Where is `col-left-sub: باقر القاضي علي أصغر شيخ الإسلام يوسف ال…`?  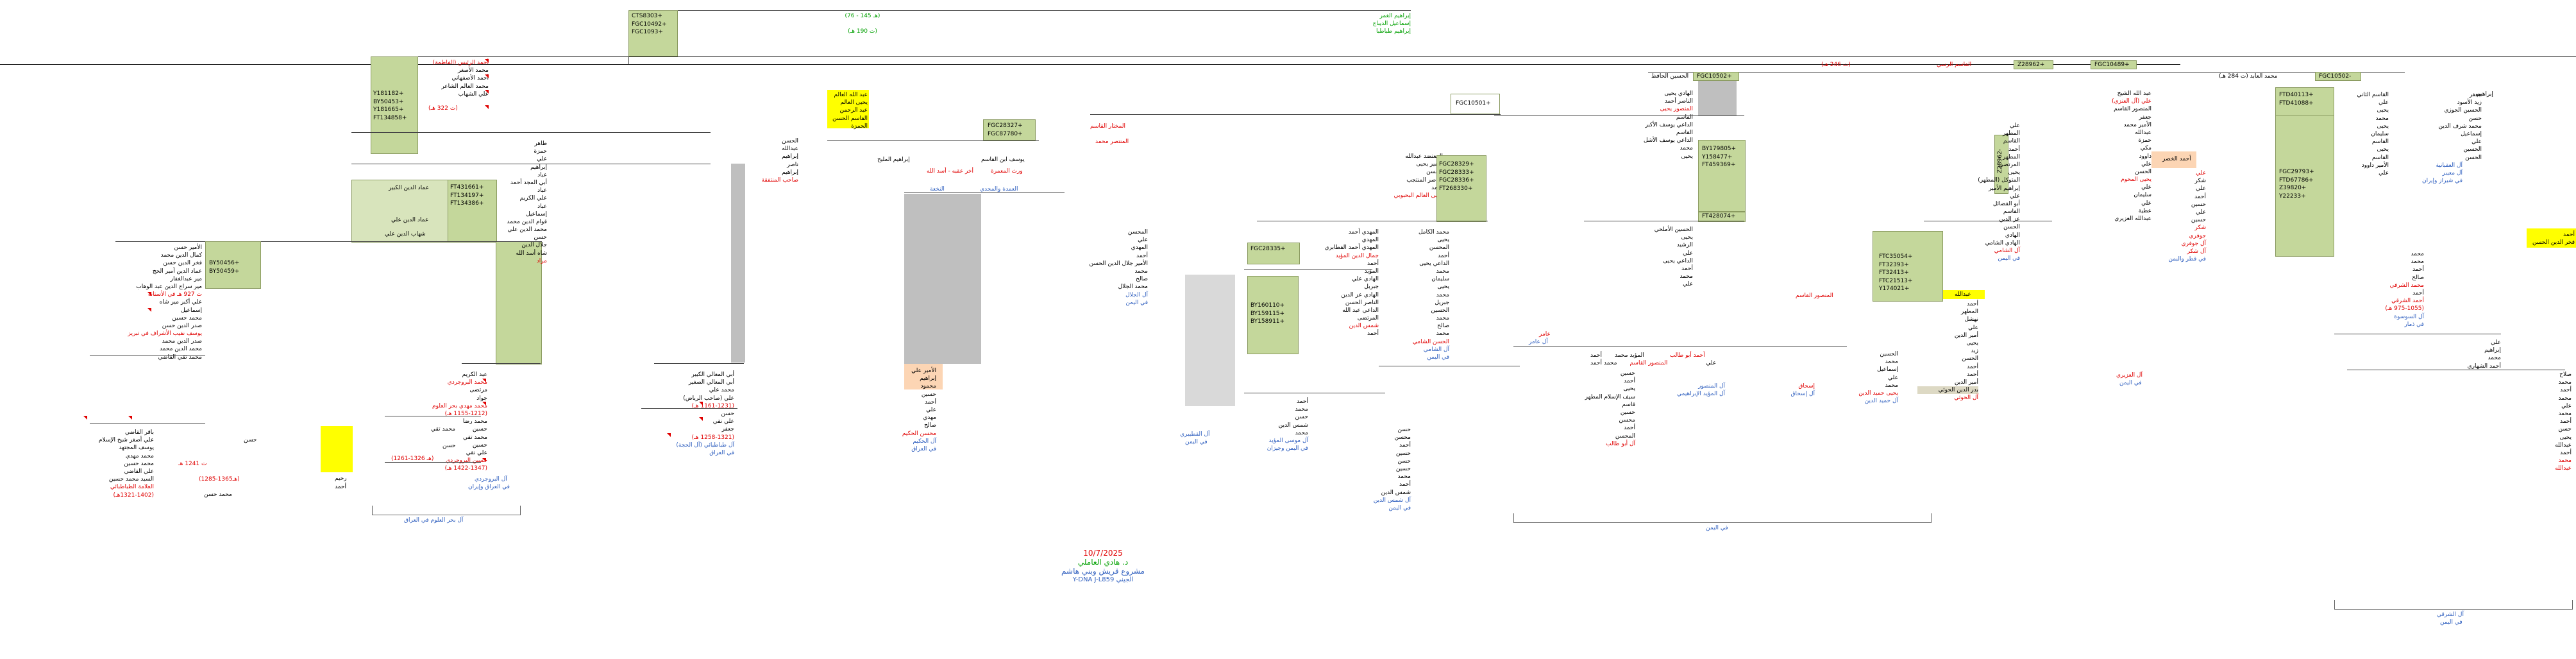
col-left-sub: باقر القاضي علي أصغر شيخ الإسلام يوسف ال… is located at coordinates (118, 464).